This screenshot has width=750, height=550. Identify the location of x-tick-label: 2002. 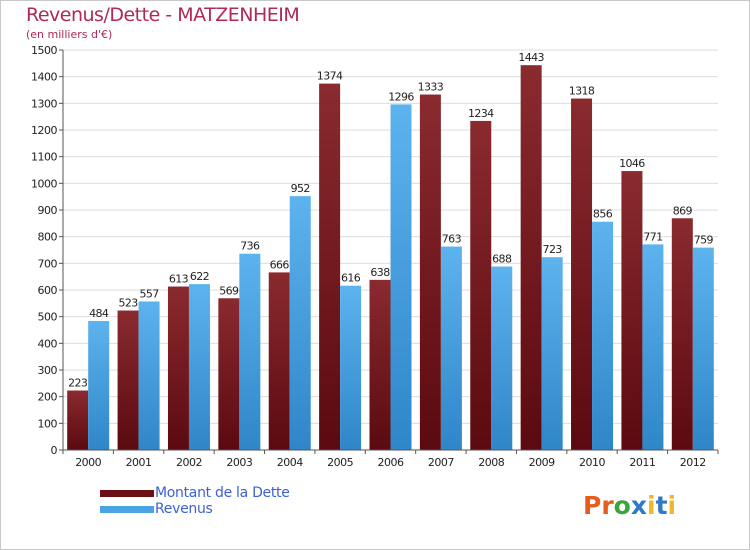
(189, 462).